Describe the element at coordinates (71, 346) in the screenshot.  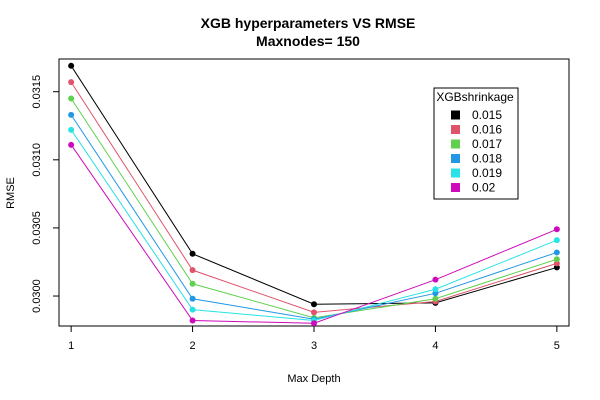
I see `x-tick-label: 1` at that location.